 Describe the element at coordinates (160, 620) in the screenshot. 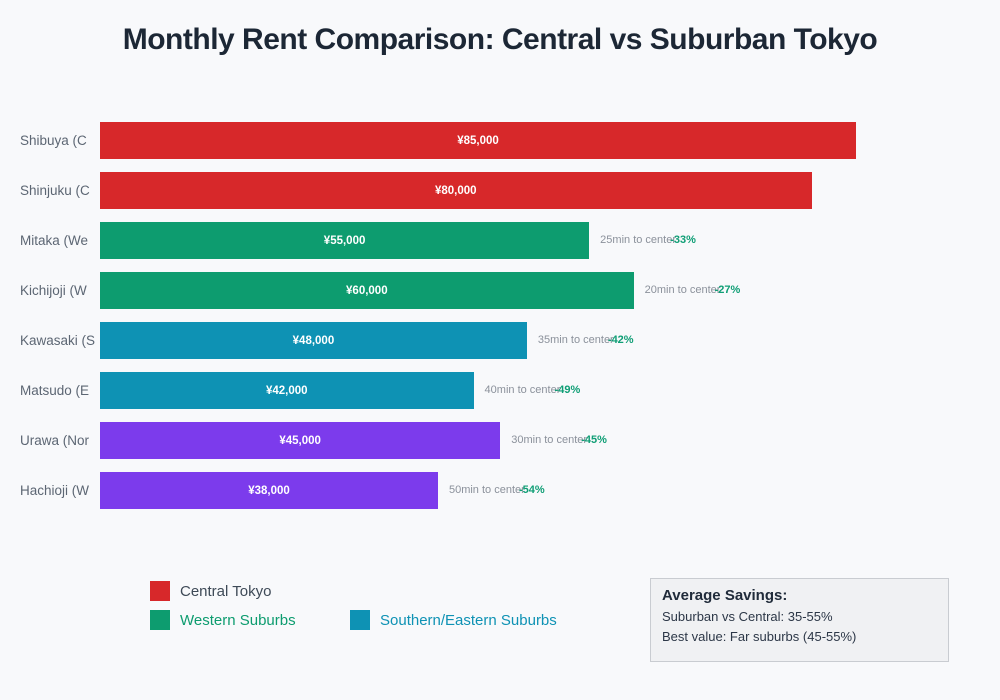

I see `legend-swatch-western` at that location.